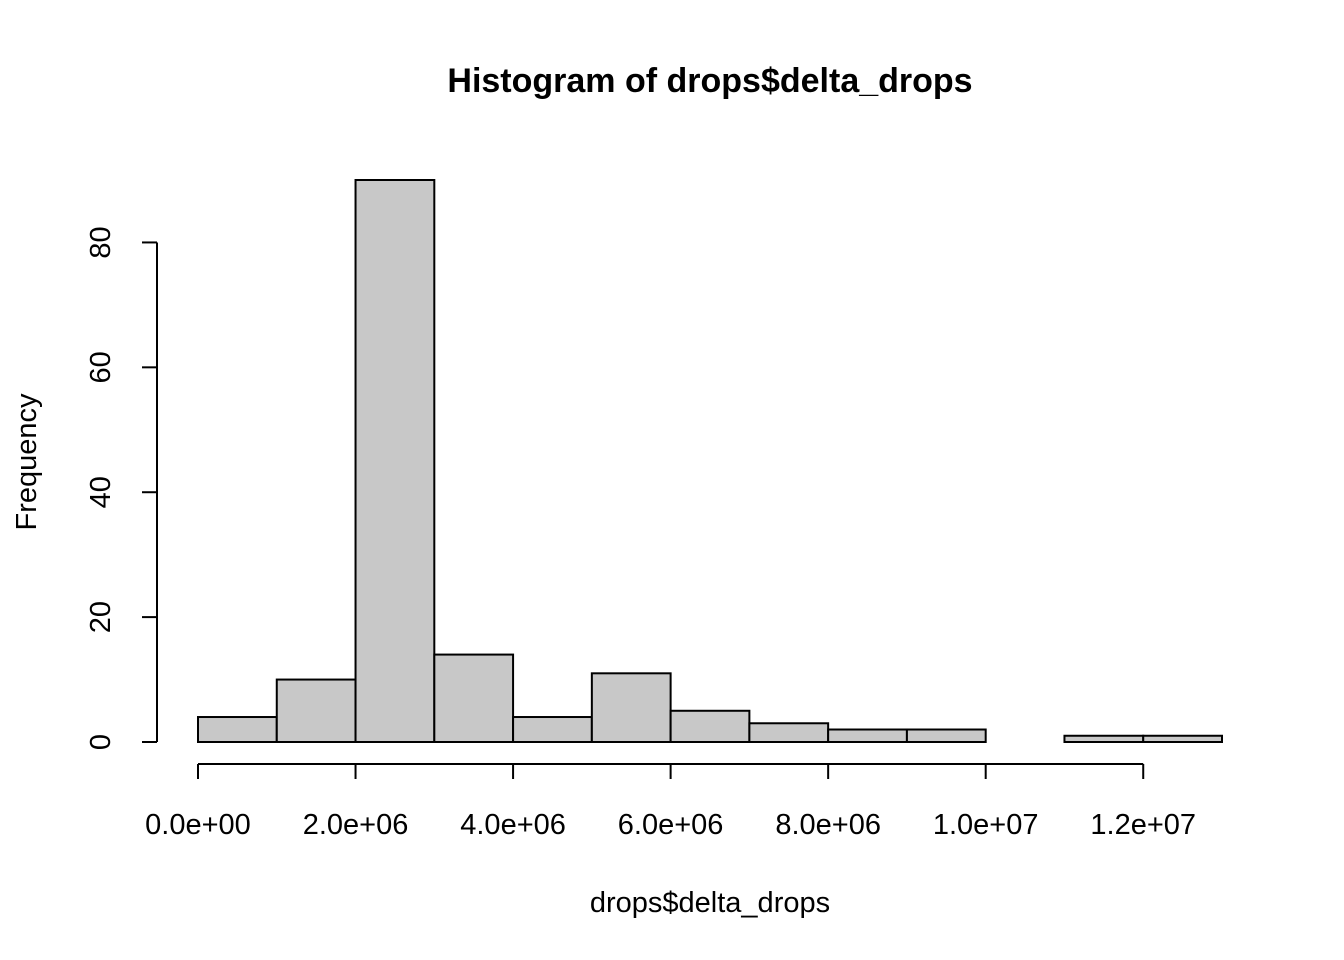 This screenshot has height=960, width=1344. Describe the element at coordinates (27, 462) in the screenshot. I see `y-axis-label: Frequency` at that location.